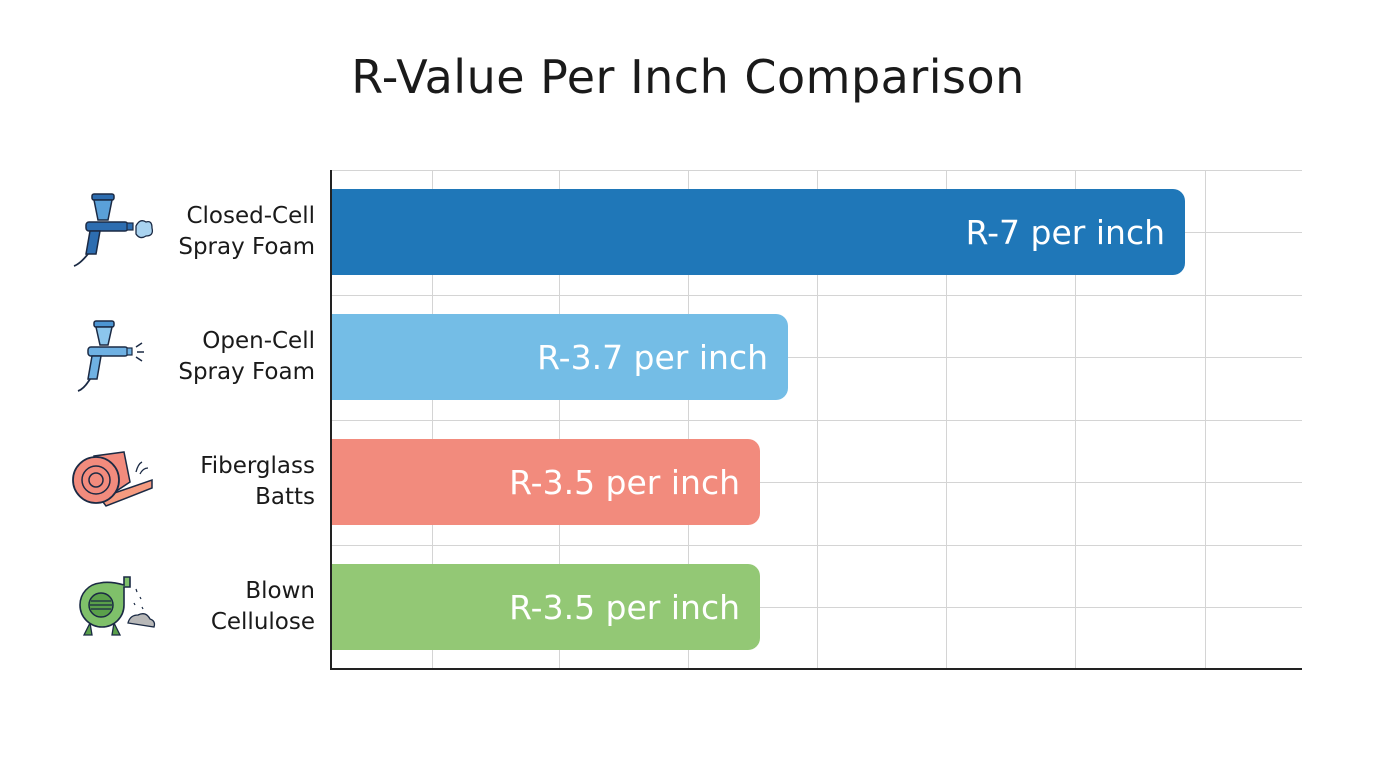 The height and width of the screenshot is (768, 1376). I want to click on bar-value-label: R-7 per inch, so click(1065, 232).